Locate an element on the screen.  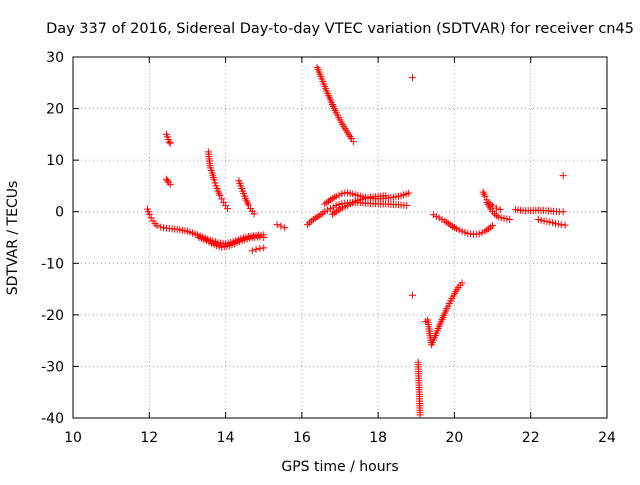
series-arc-21.6 is located at coordinates (539, 211).